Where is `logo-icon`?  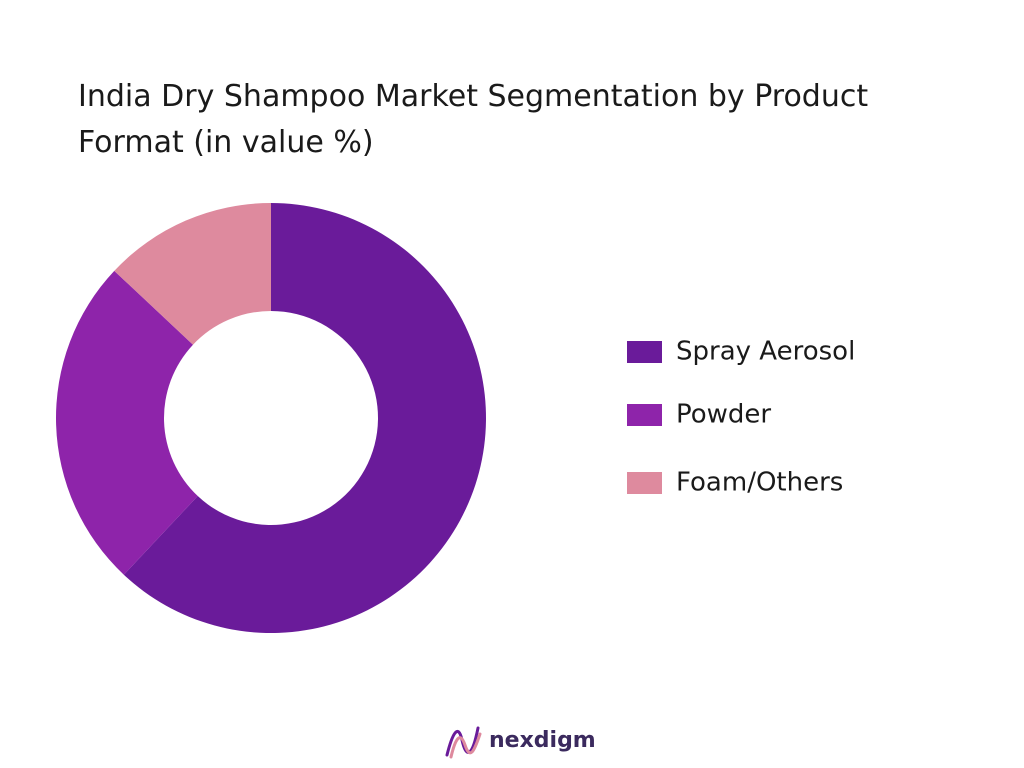
logo-icon is located at coordinates (463, 742).